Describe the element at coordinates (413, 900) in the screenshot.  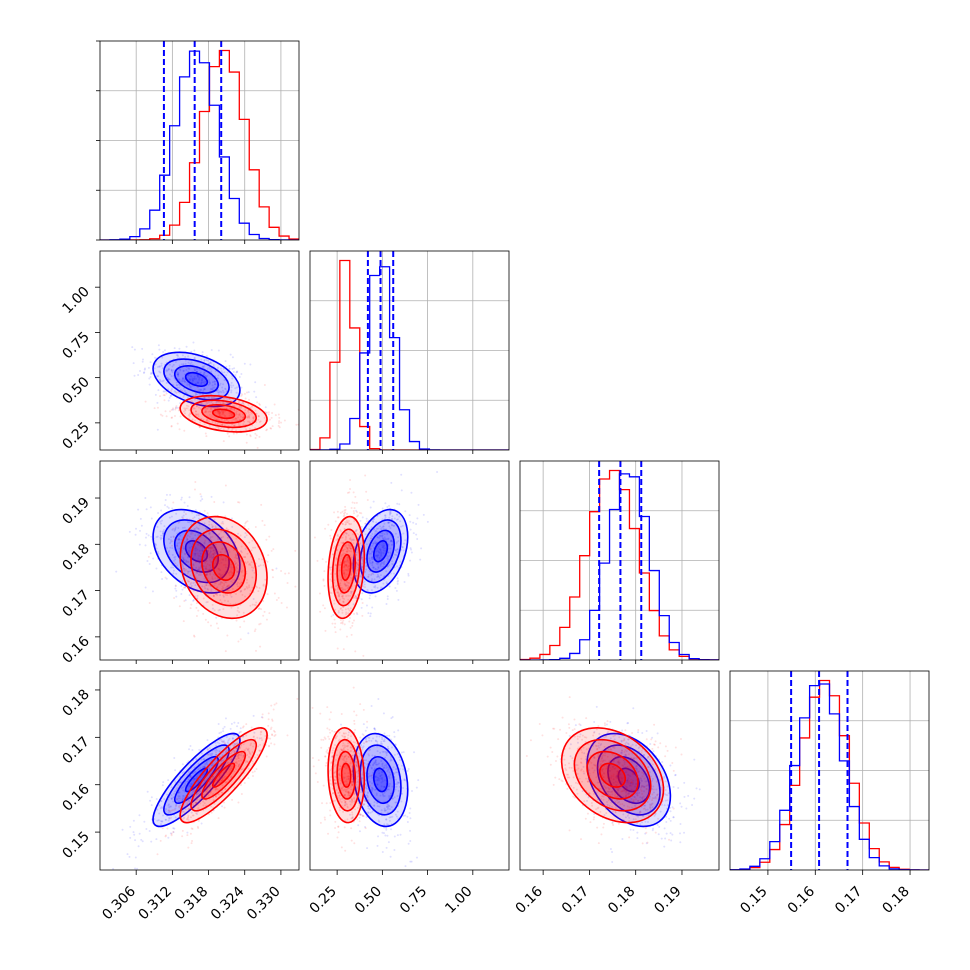
I see `x-tick-label: 0.75` at that location.